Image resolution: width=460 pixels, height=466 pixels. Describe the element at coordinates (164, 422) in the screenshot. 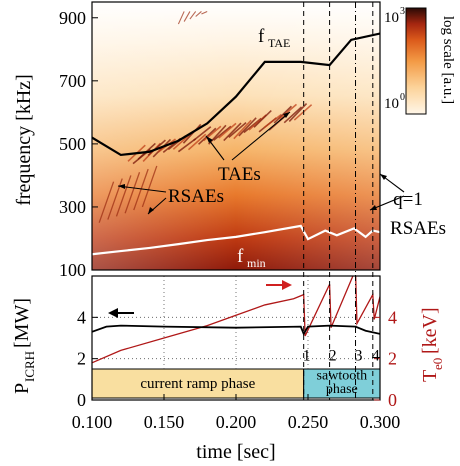

I see `time-tick-label: 0.150` at that location.